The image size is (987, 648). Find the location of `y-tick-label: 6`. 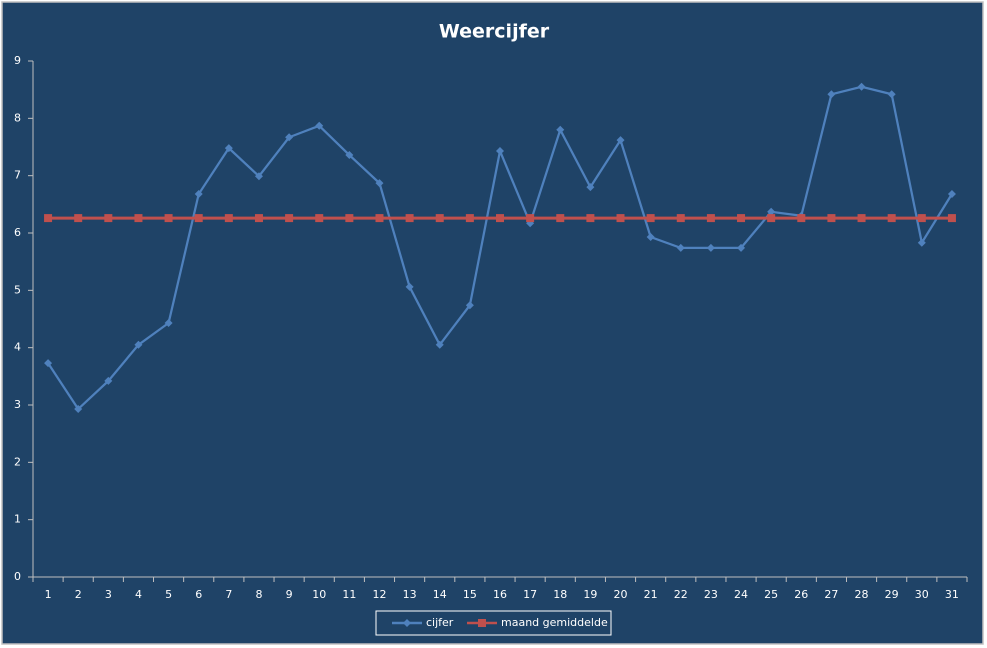

y-tick-label: 6 is located at coordinates (17, 232).